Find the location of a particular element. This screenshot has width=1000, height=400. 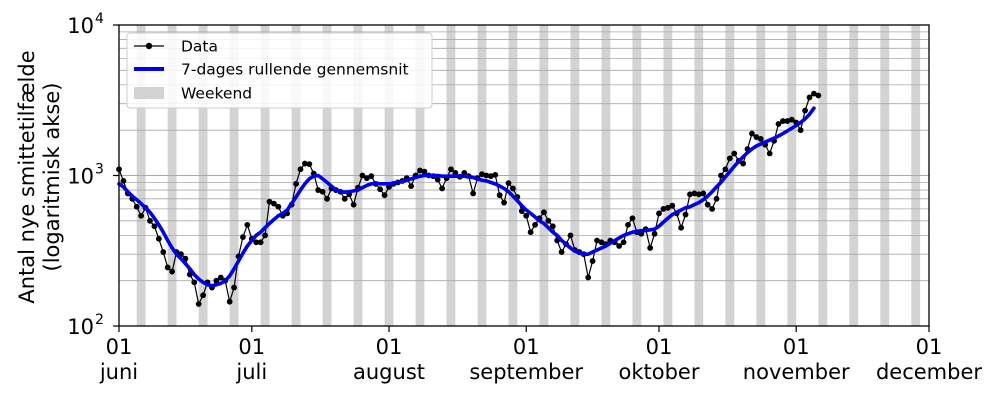

legend-box is located at coordinates (279, 70).